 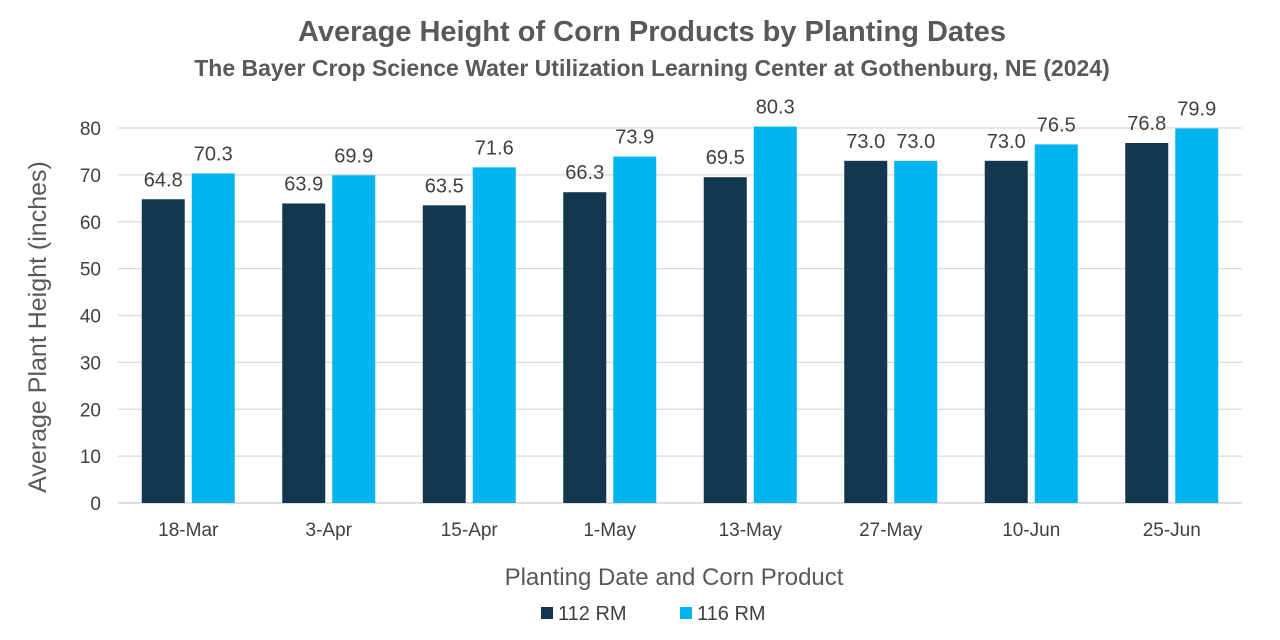 I want to click on y-tick-label: 50, so click(x=90, y=270).